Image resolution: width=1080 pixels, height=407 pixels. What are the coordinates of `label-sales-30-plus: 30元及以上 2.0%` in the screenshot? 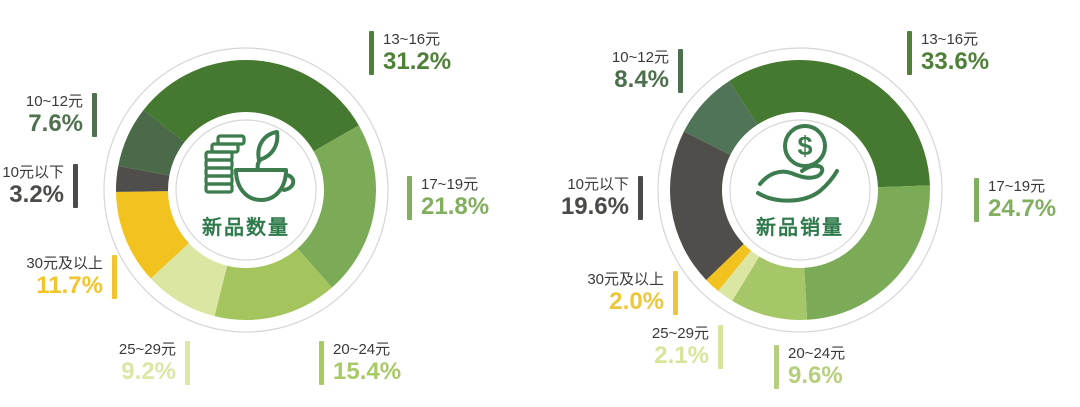 It's located at (632, 293).